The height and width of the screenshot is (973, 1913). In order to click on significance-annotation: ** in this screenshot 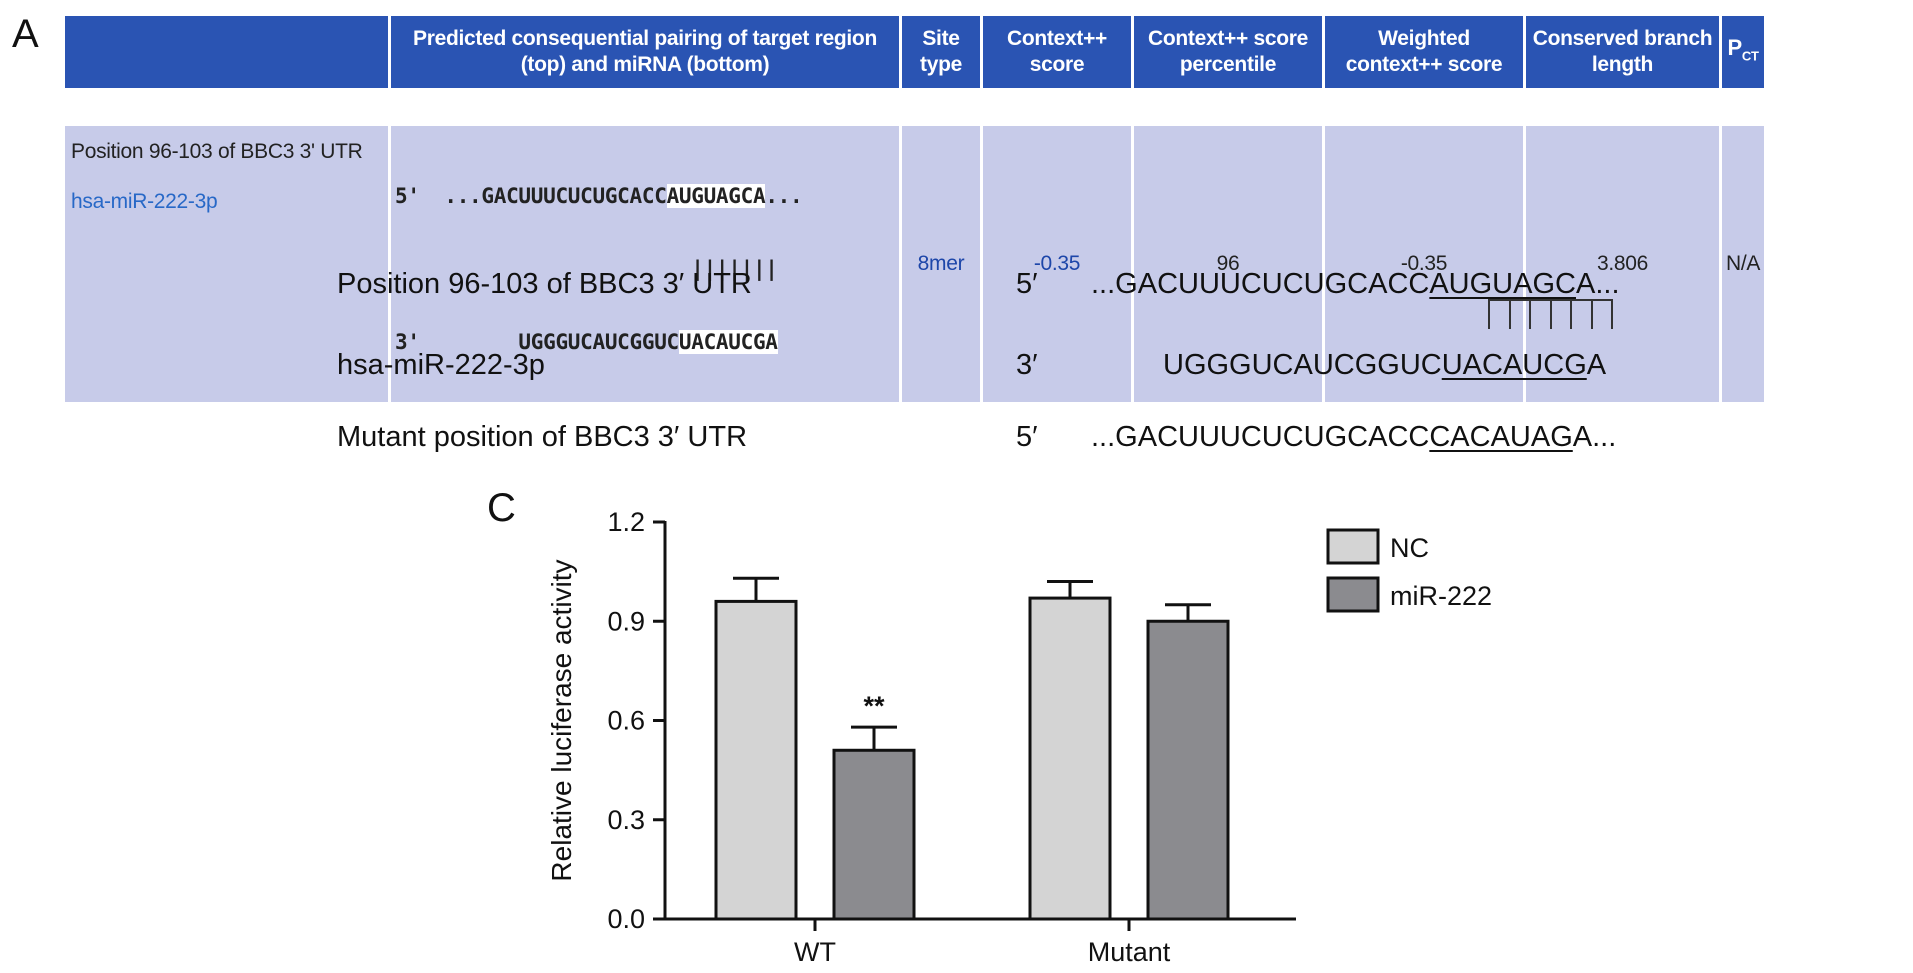, I will do `click(874, 706)`.